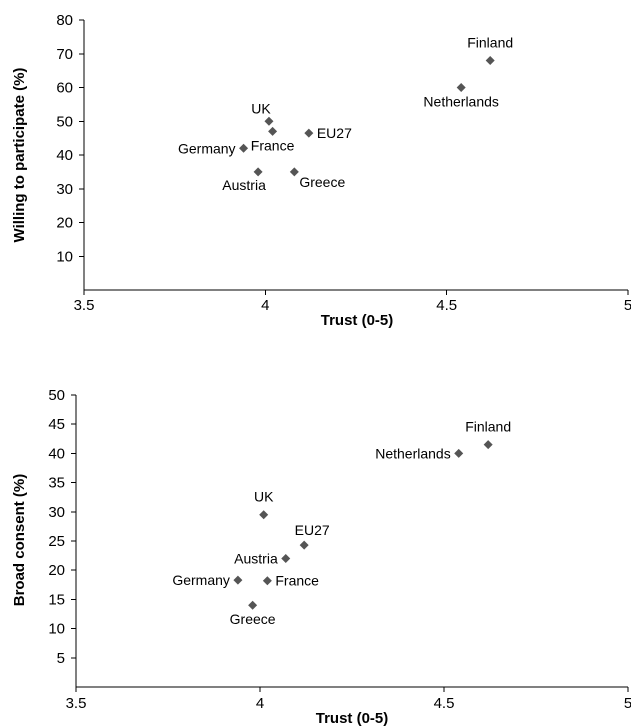 The height and width of the screenshot is (727, 631). What do you see at coordinates (61, 658) in the screenshot?
I see `y-tick-label: 5` at bounding box center [61, 658].